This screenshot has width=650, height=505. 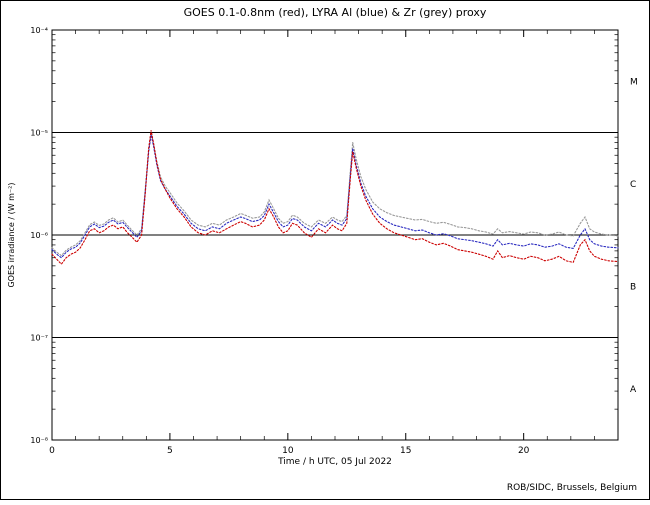 I want to click on y-tick-label: 10⁻⁵, so click(x=39, y=133).